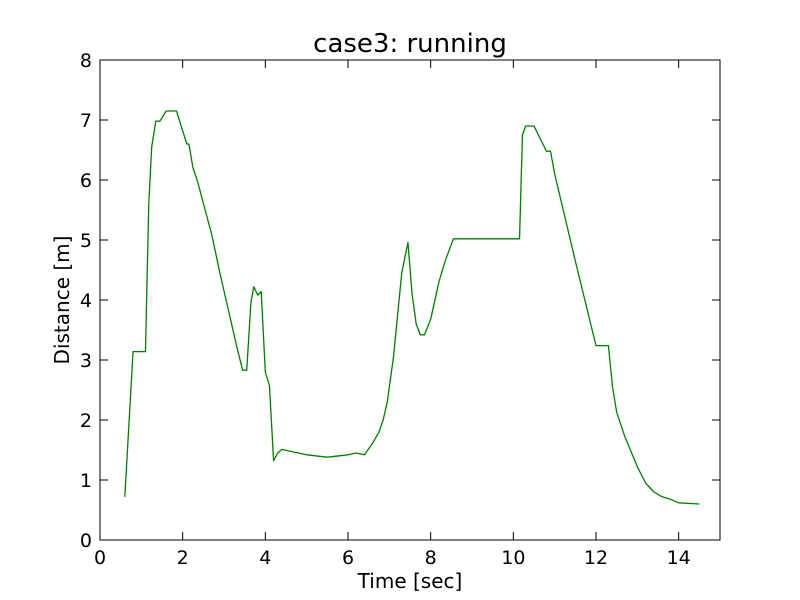 The width and height of the screenshot is (800, 600). Describe the element at coordinates (86, 541) in the screenshot. I see `y-tick-label: 0` at that location.